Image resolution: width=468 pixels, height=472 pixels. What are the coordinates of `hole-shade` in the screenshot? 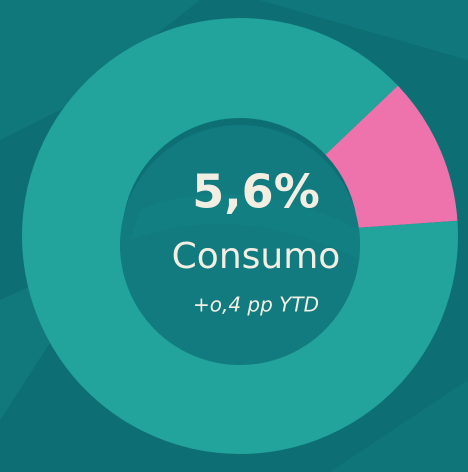 It's located at (245, 227).